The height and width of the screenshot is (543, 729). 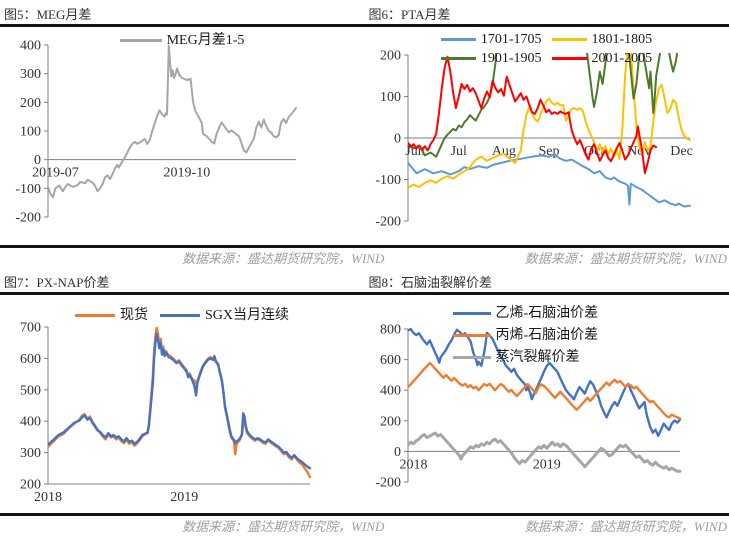 I want to click on source-row-top: 数据来源：盛达期货研究院，WIND 数据来源：盛达期货研究院，WIND, so click(x=364, y=258).